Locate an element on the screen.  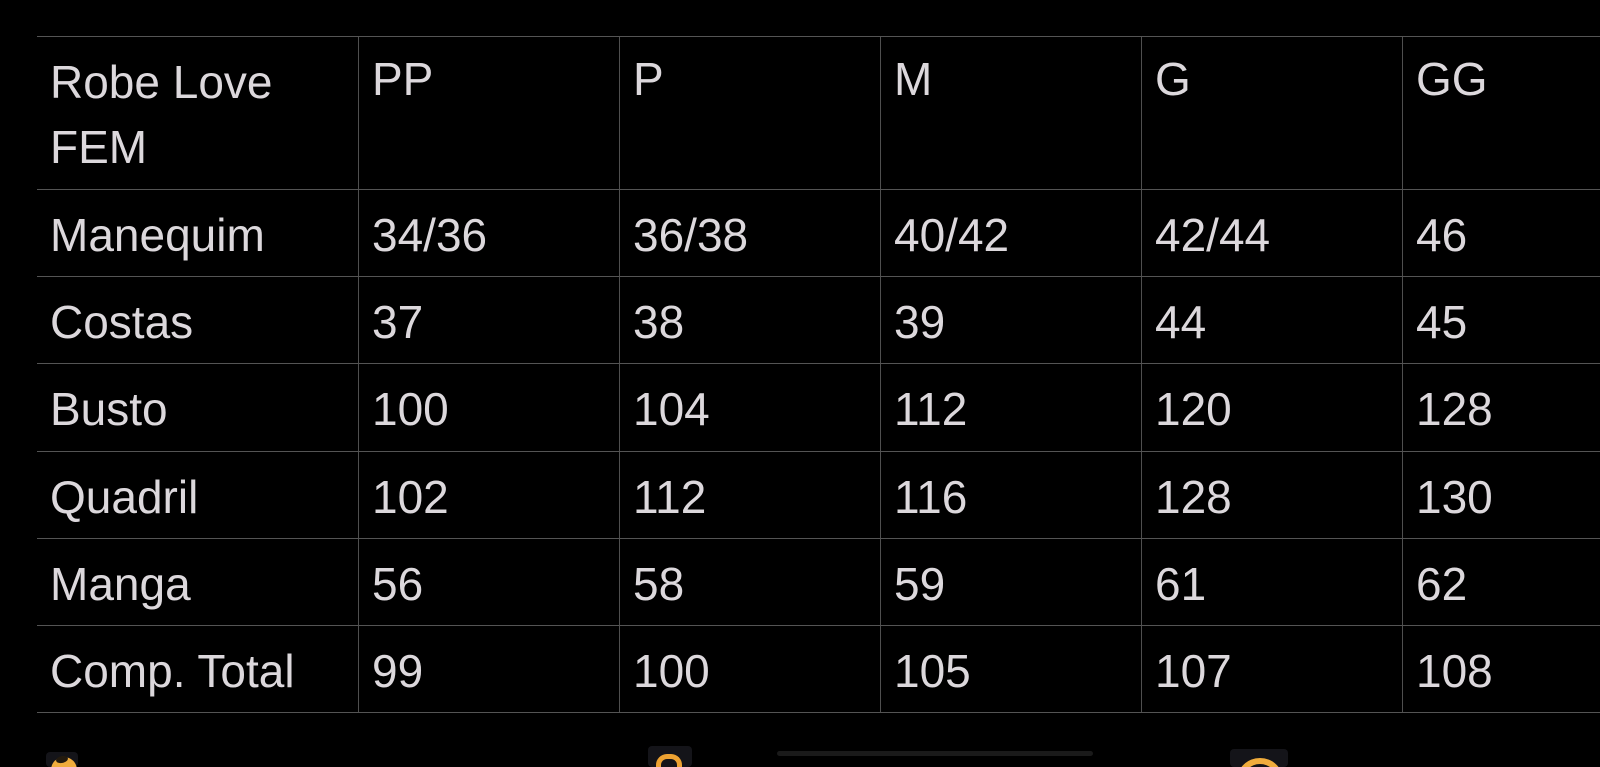
table-cell: 58 is located at coordinates (749, 581).